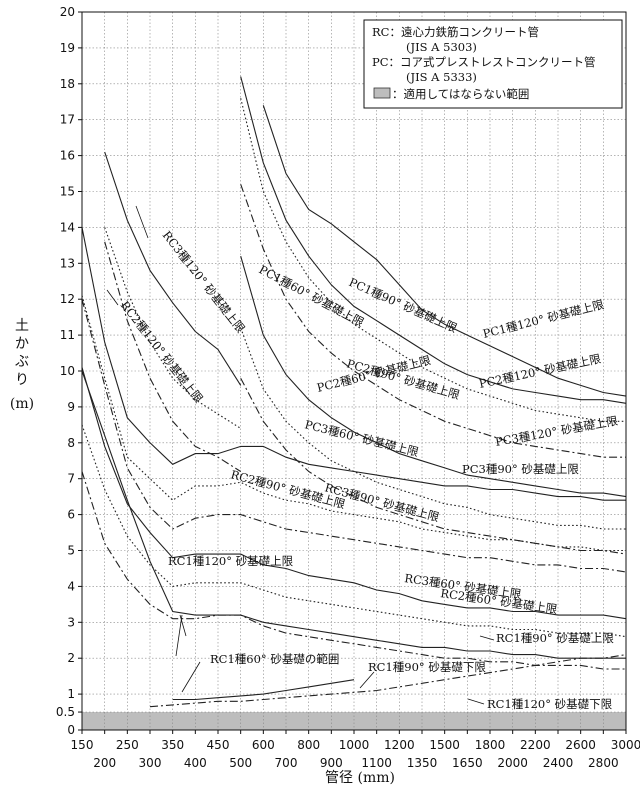 The width and height of the screenshot is (640, 797). Describe the element at coordinates (455, 32) in the screenshot. I see `legend-rc-line1: RC：遠心力鉄筋コンクリート管` at that location.